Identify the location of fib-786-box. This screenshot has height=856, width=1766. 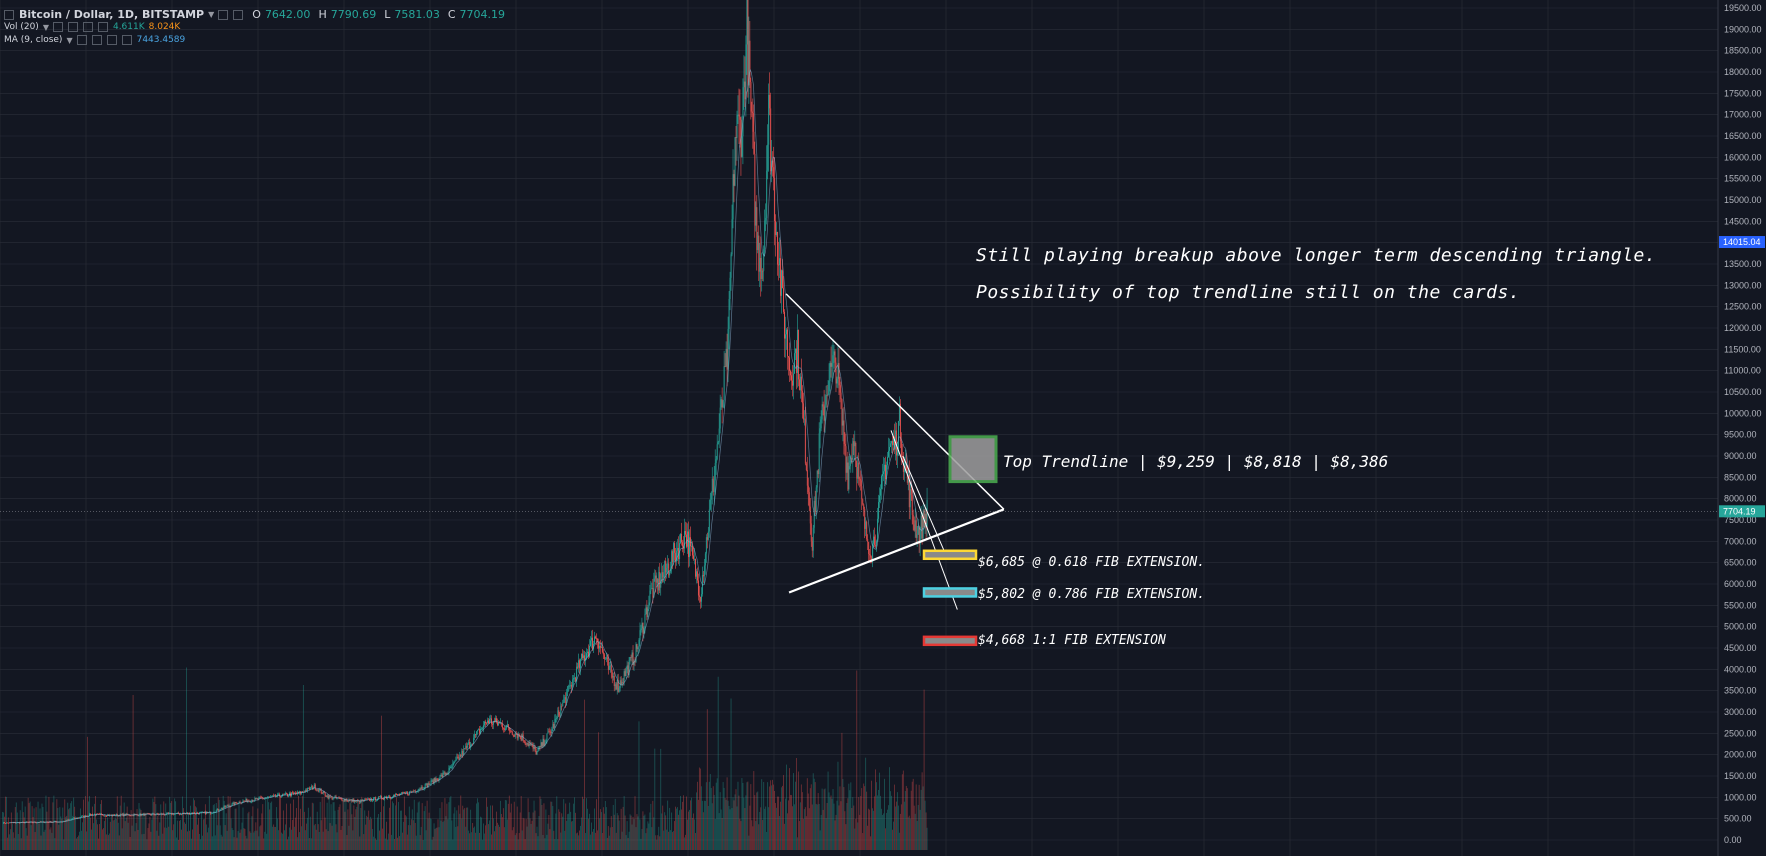
(950, 592).